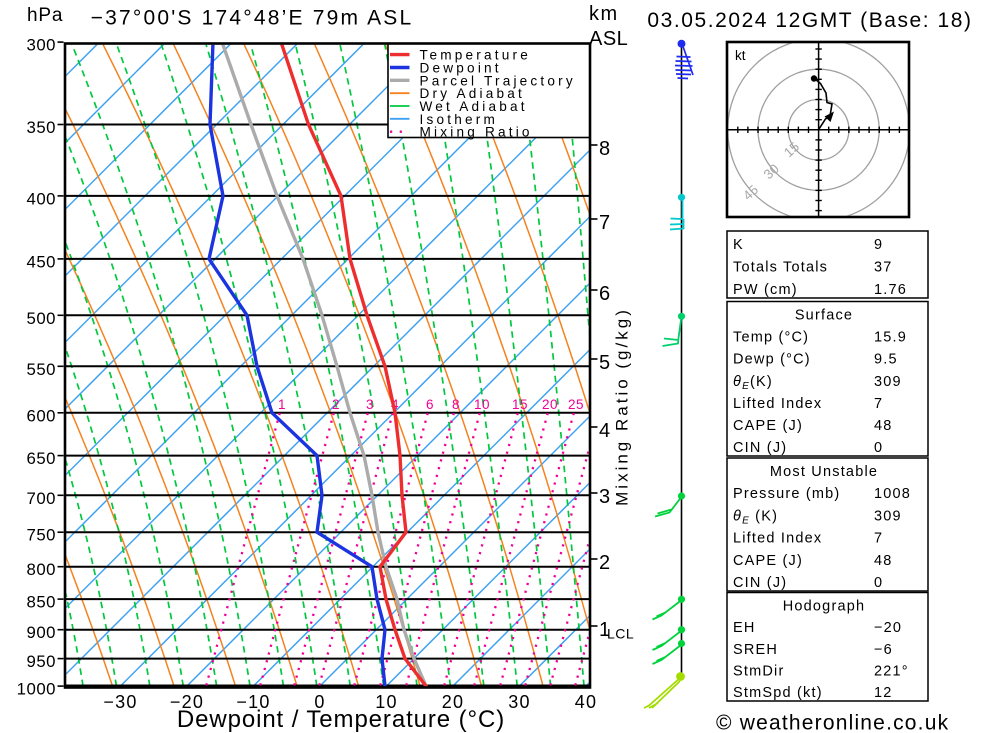 The width and height of the screenshot is (1000, 733). What do you see at coordinates (740, 55) in the screenshot?
I see `svg-text: kt` at bounding box center [740, 55].